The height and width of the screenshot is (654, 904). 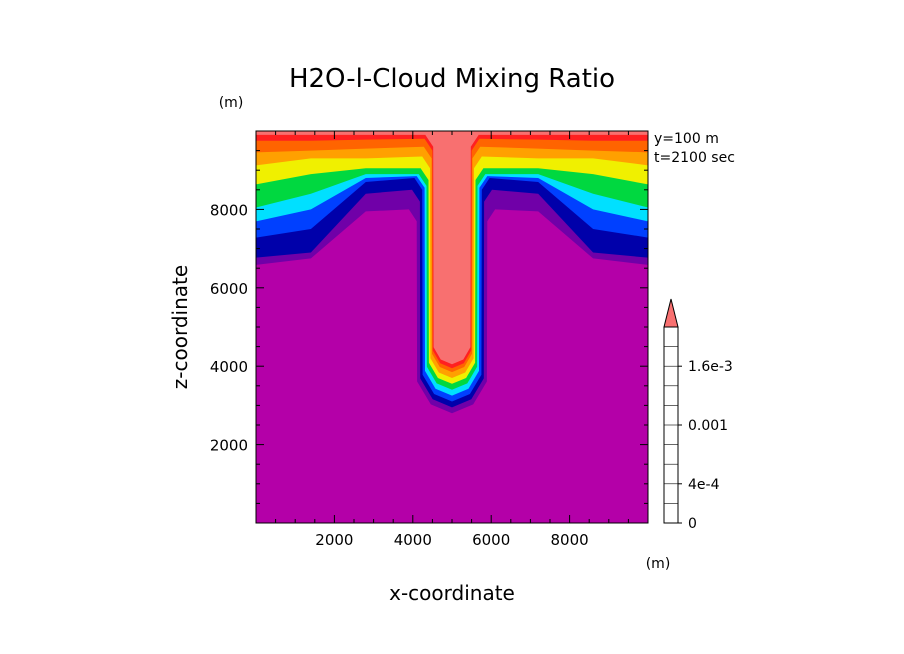 What do you see at coordinates (229, 367) in the screenshot?
I see `y-tick-label: 4000` at bounding box center [229, 367].